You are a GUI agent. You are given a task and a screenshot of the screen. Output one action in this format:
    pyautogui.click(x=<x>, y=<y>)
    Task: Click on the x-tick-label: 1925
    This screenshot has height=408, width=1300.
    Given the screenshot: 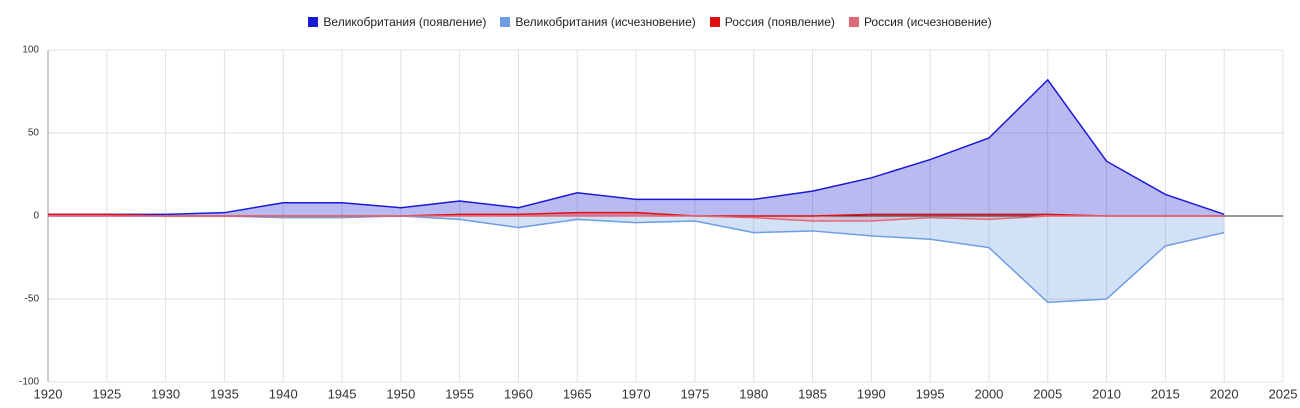 What is the action you would take?
    pyautogui.click(x=106, y=393)
    